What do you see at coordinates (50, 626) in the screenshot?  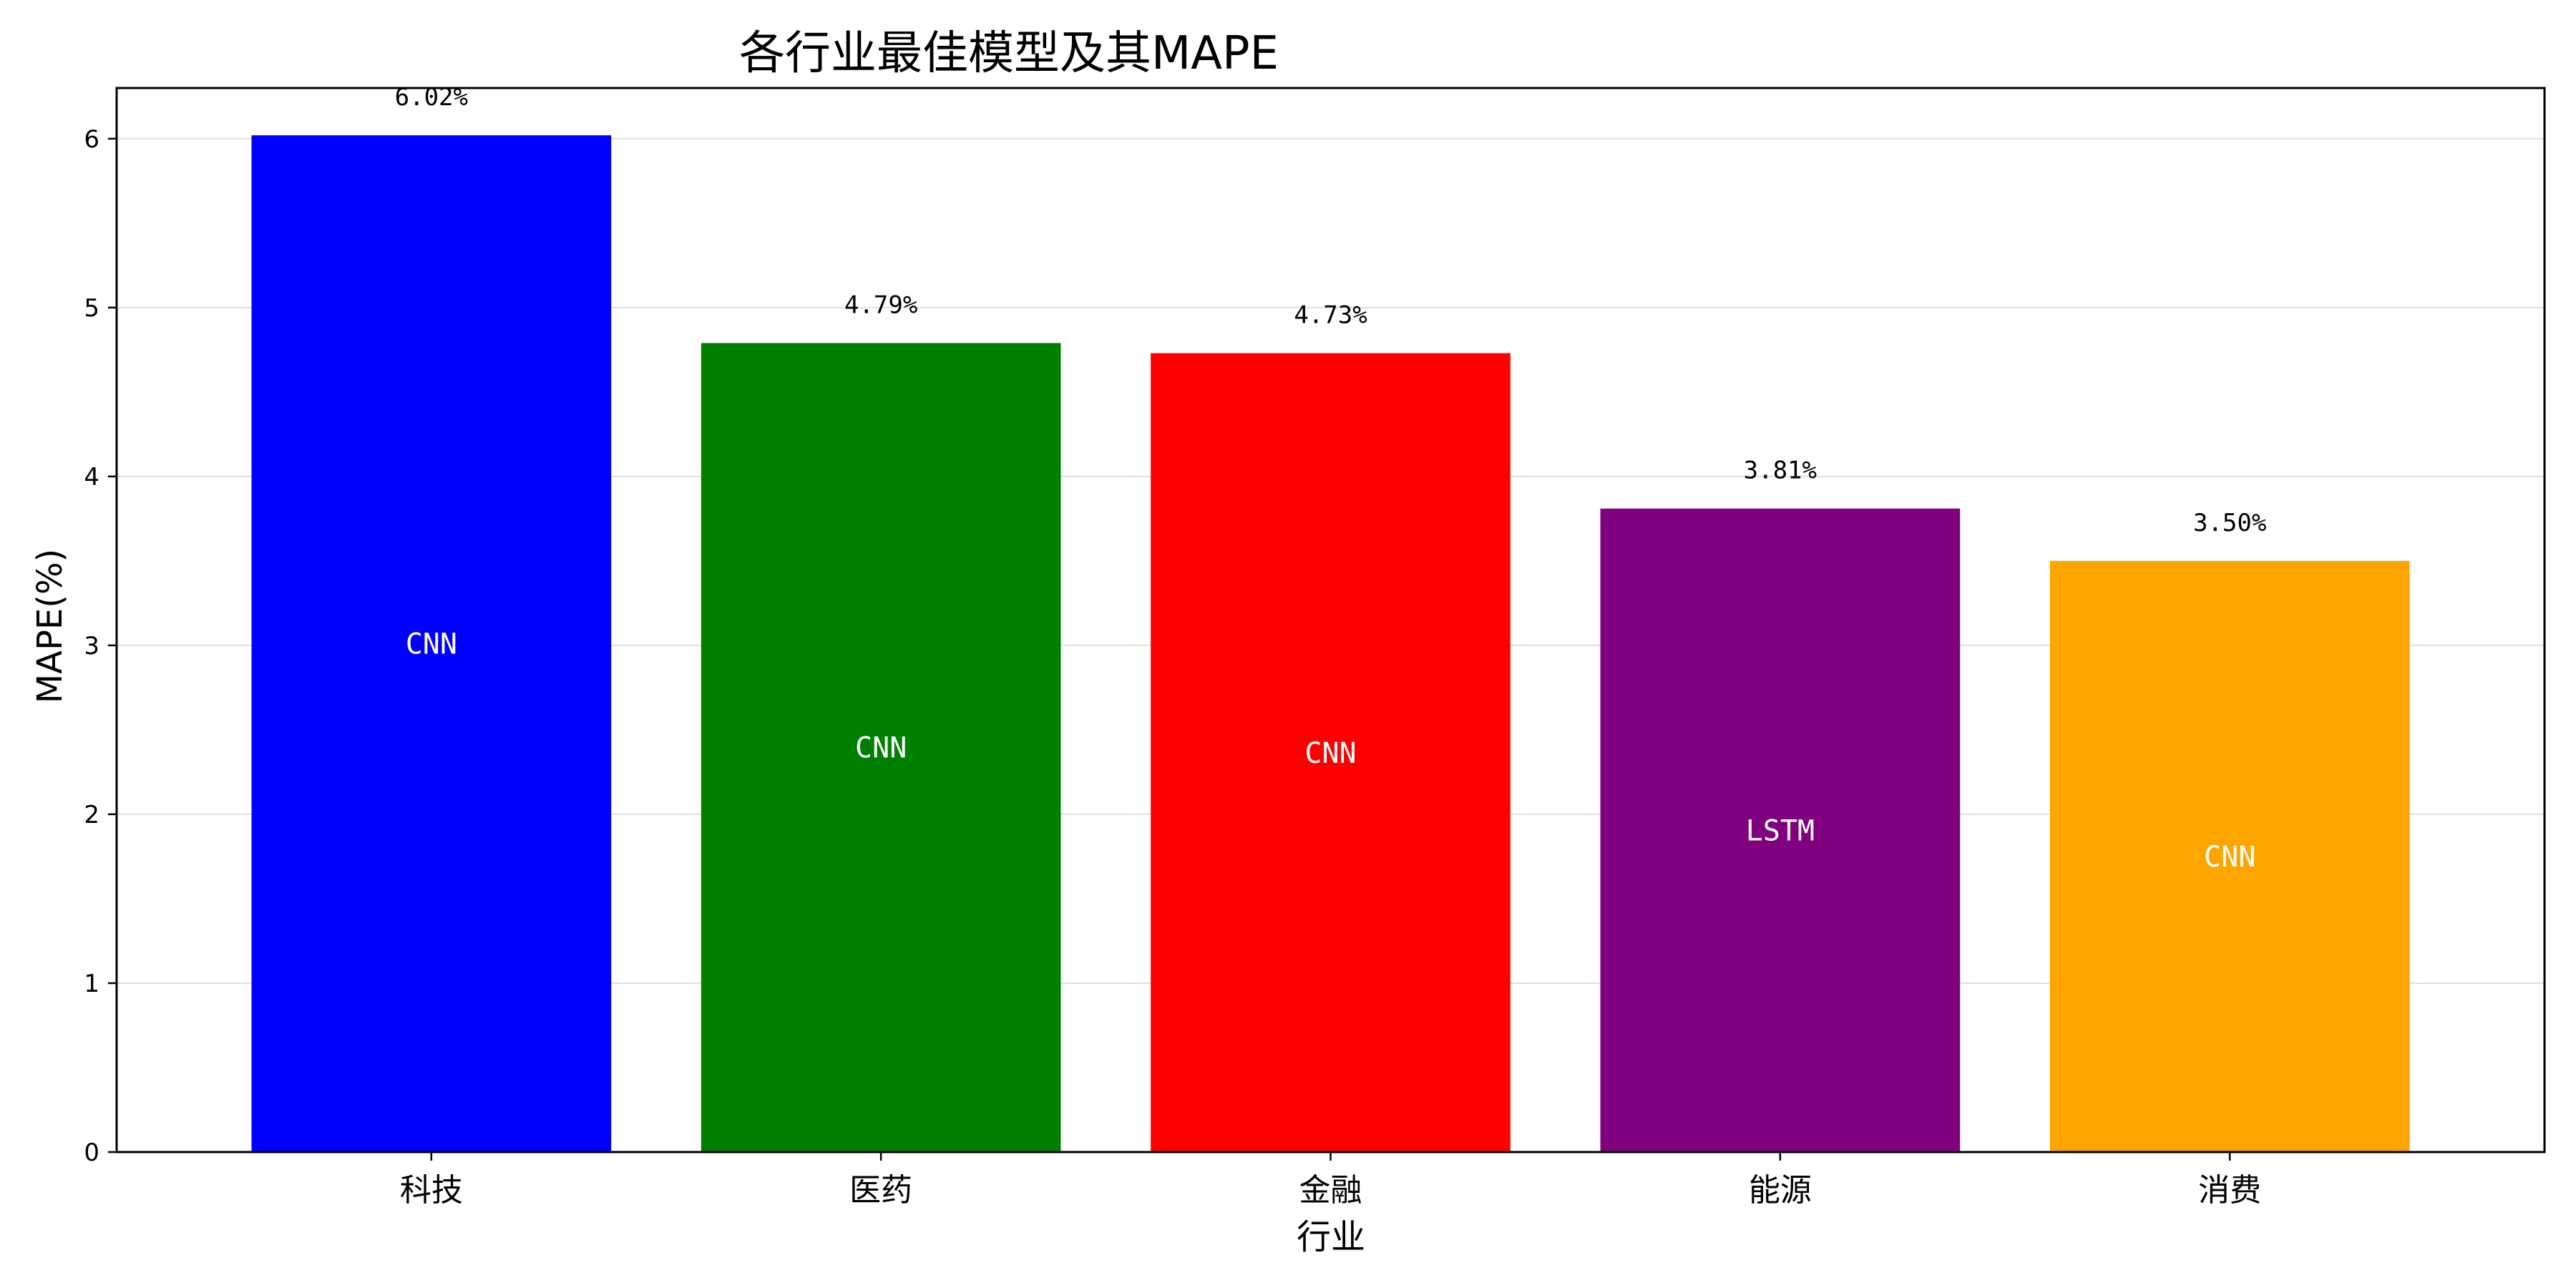 I see `y-axis-title: MAPE(%)` at bounding box center [50, 626].